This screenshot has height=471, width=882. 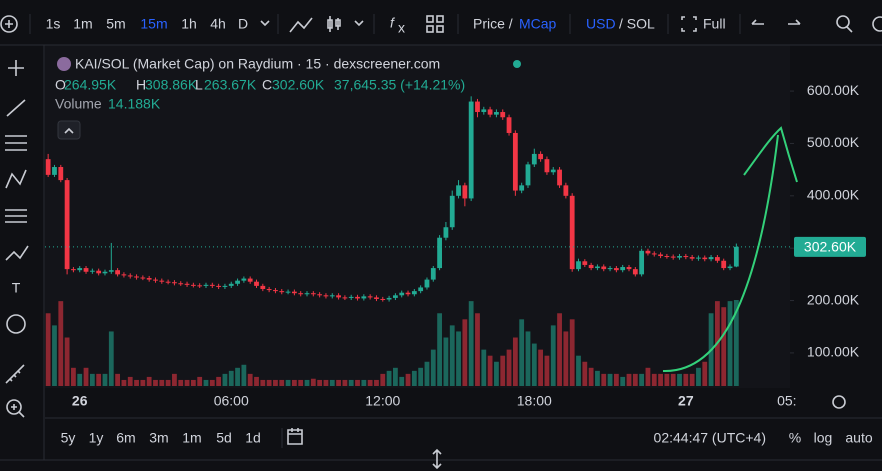 What do you see at coordinates (171, 85) in the screenshot?
I see `ohlc-value: 308.86K` at bounding box center [171, 85].